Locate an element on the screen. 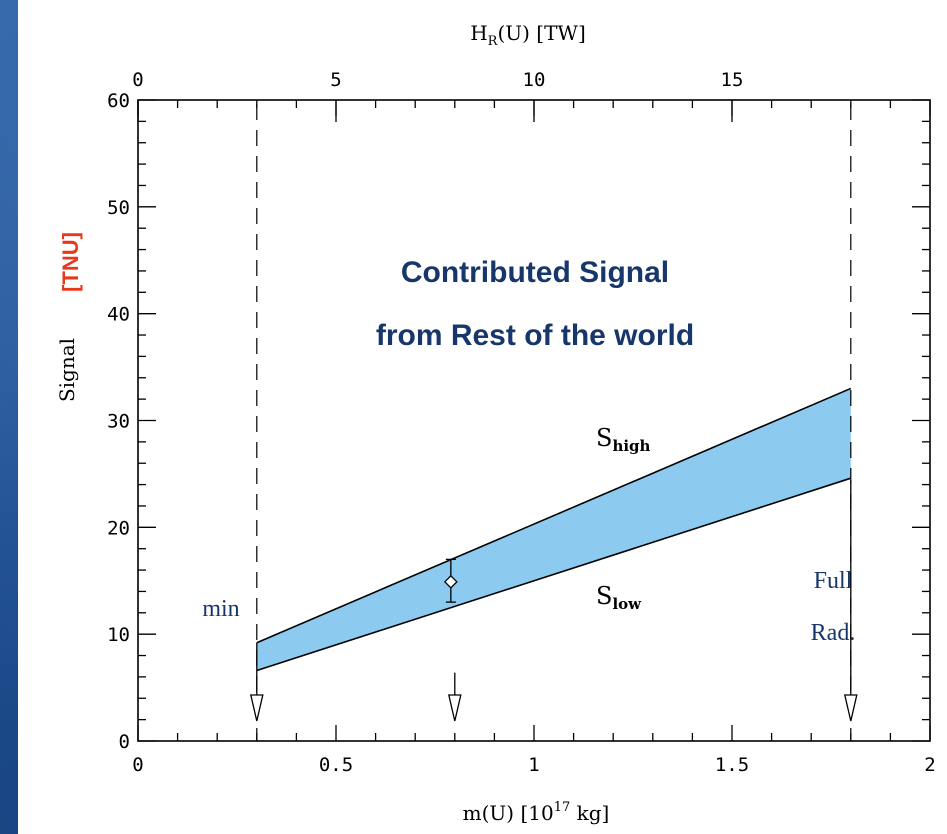 This screenshot has width=947, height=834. annotation-min: min is located at coordinates (220, 609).